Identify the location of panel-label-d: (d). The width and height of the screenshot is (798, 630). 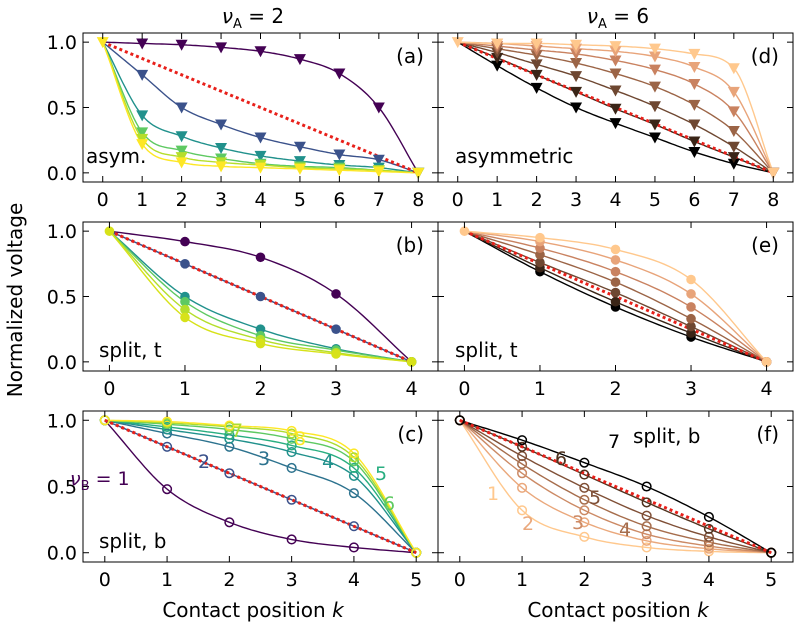
(765, 56).